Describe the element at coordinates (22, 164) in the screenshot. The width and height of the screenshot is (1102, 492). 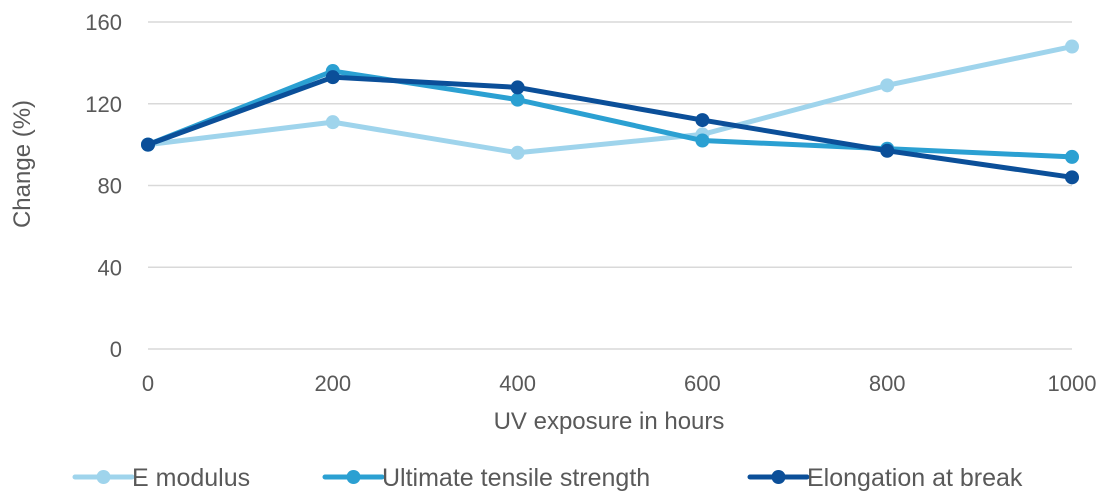
I see `y-axis-title: Change (%)` at that location.